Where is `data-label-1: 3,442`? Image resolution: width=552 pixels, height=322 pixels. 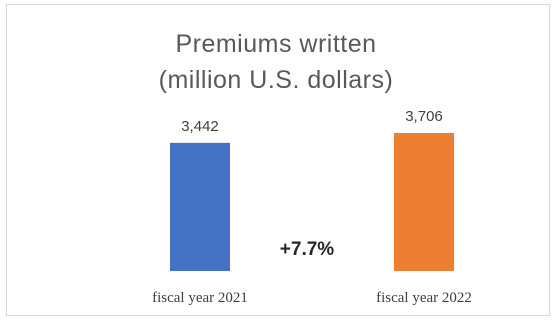
data-label-1: 3,442 is located at coordinates (200, 126).